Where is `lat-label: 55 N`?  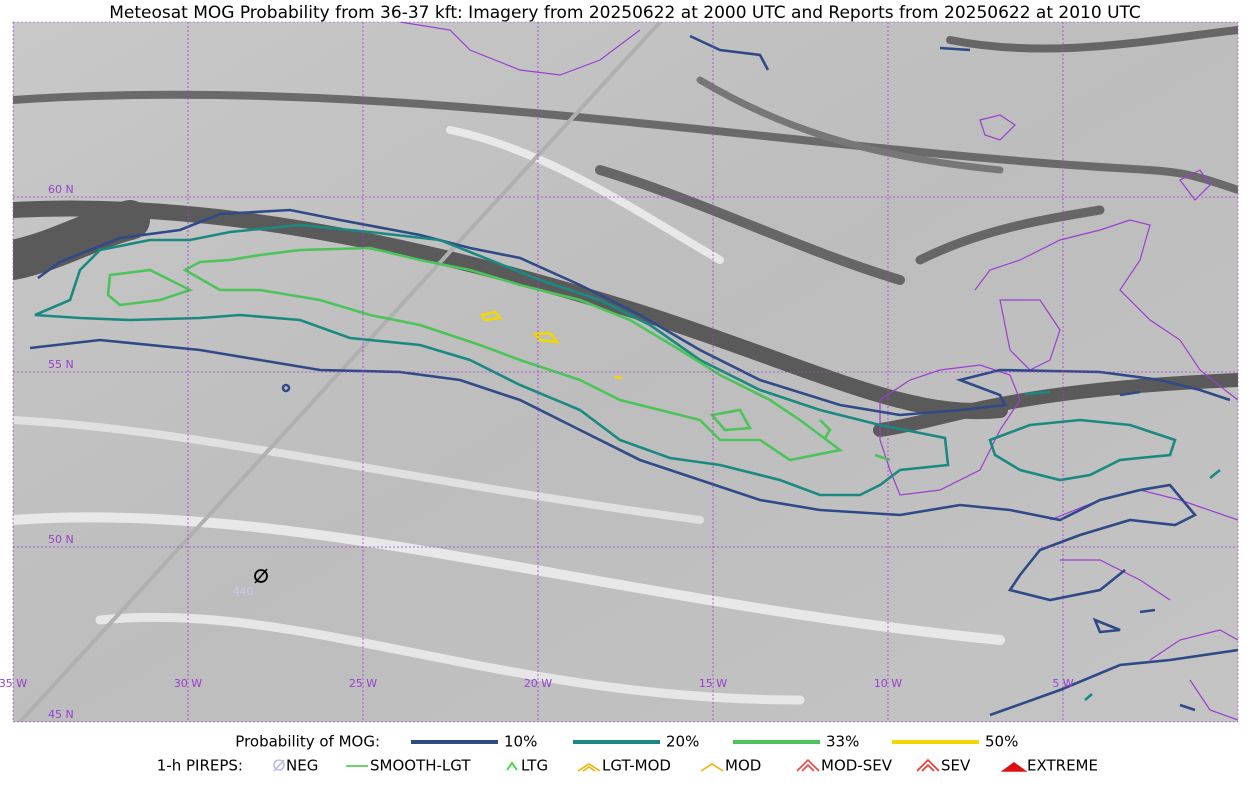
lat-label: 55 N is located at coordinates (61, 364).